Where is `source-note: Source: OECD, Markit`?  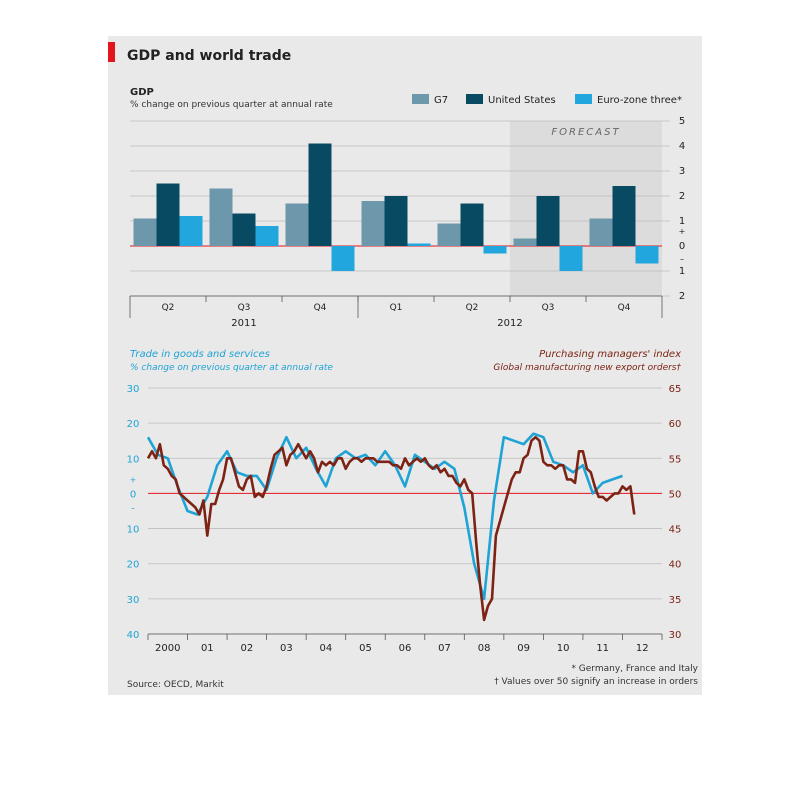
source-note: Source: OECD, Markit is located at coordinates (175, 685).